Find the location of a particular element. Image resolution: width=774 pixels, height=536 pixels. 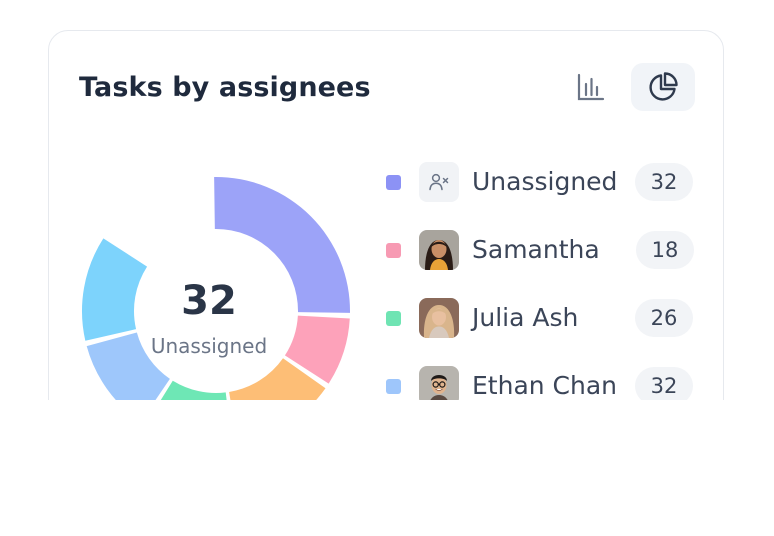

donut-center-label: Unassigned is located at coordinates (209, 346).